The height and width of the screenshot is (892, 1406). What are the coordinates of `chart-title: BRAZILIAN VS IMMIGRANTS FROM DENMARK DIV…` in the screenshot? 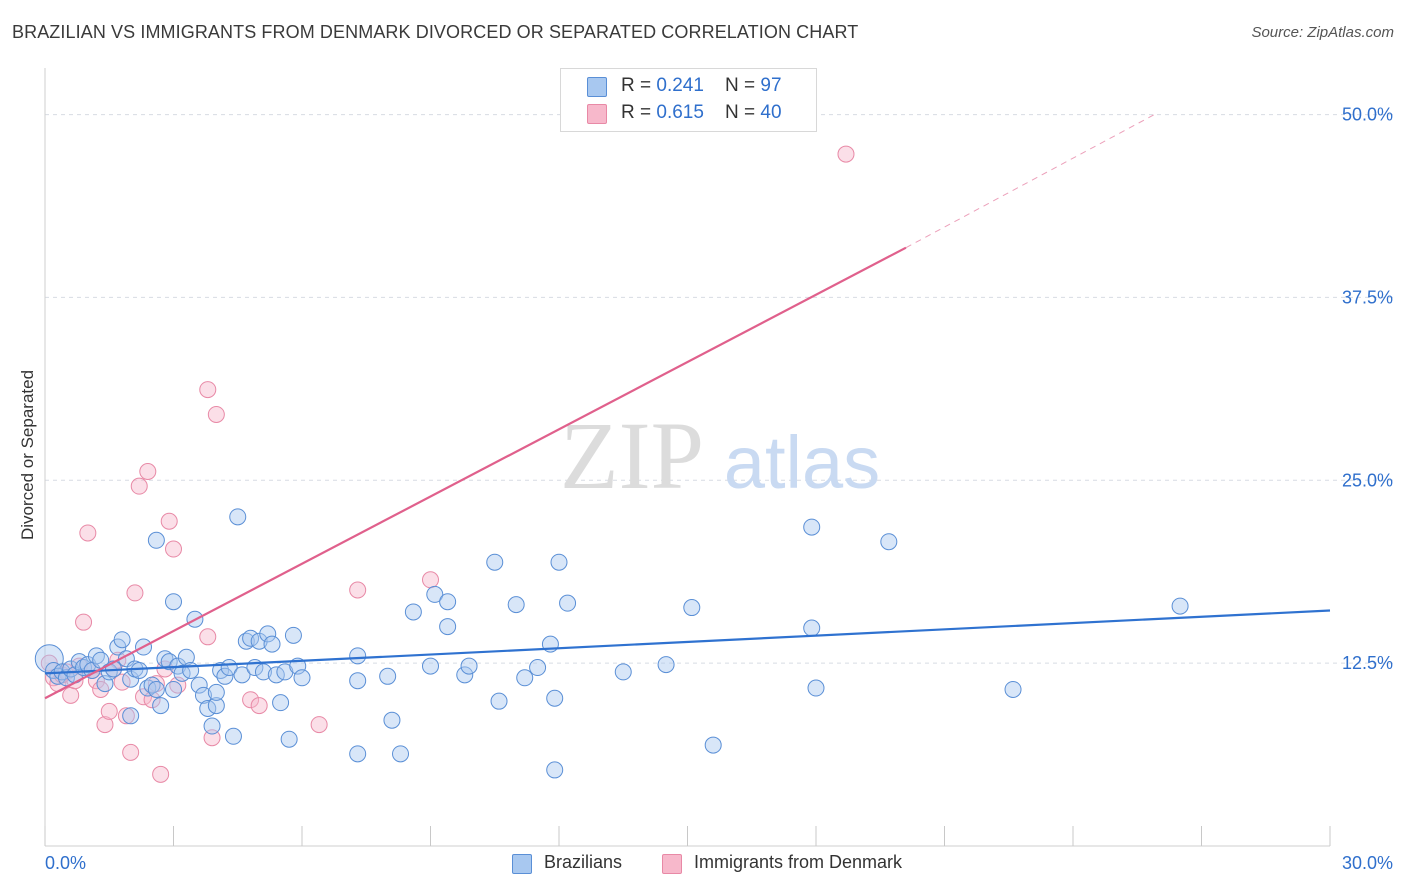 It's located at (435, 32).